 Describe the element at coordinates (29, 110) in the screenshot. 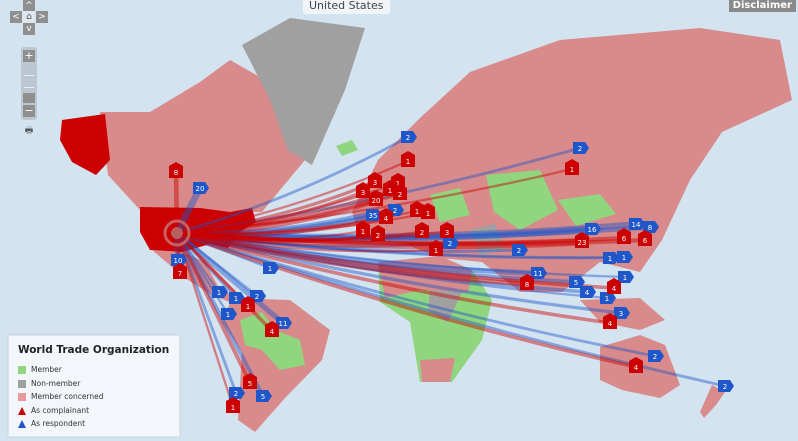

I see `zoom-out-button: −` at that location.